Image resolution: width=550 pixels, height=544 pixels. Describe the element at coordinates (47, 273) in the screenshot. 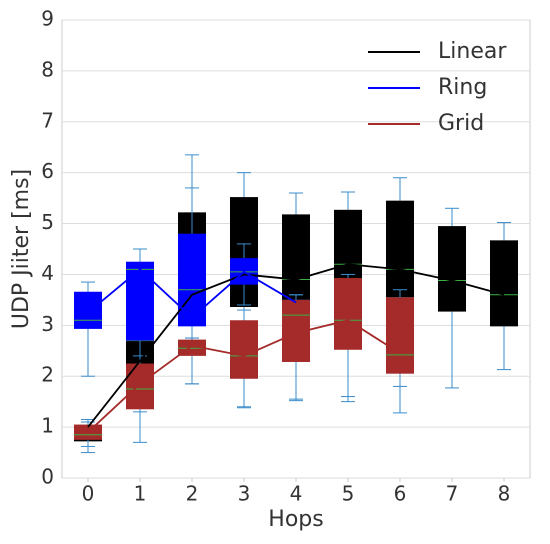

I see `y-tick-label: 4` at that location.